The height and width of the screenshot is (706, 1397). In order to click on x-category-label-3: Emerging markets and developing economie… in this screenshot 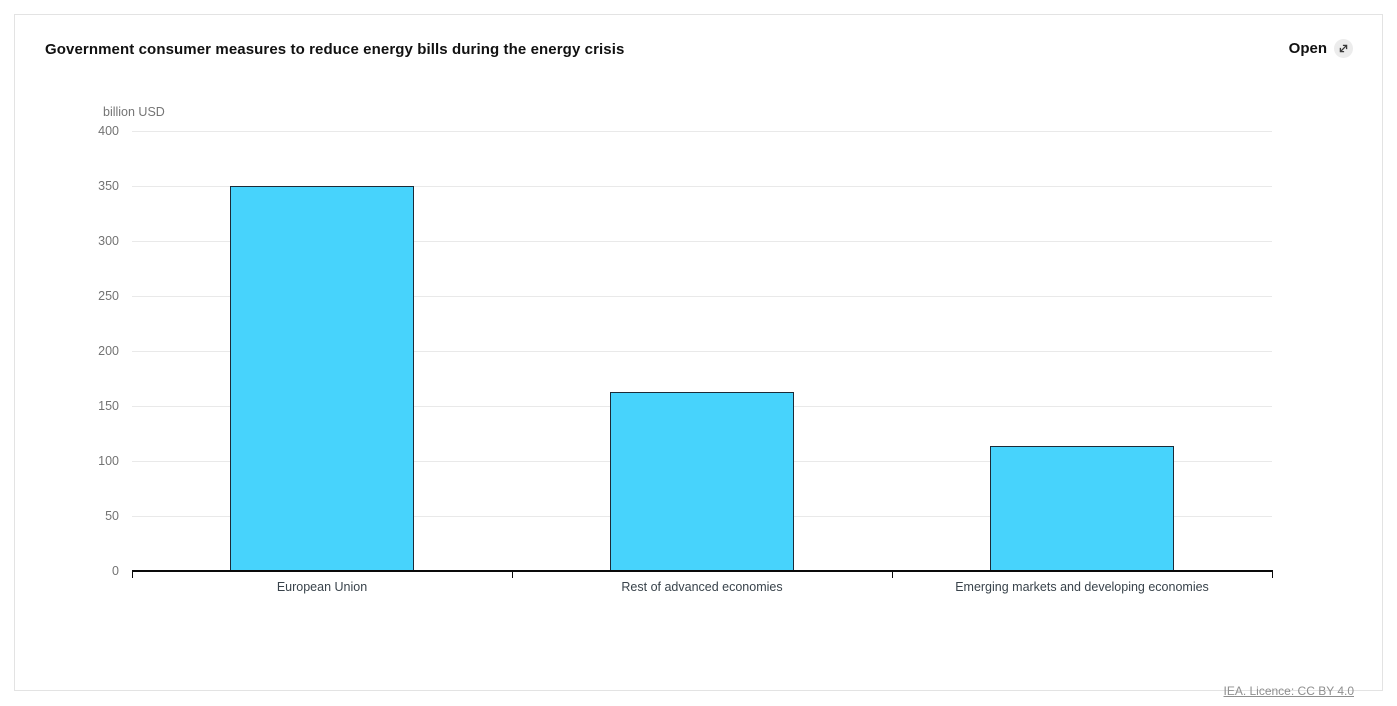, I will do `click(1082, 587)`.